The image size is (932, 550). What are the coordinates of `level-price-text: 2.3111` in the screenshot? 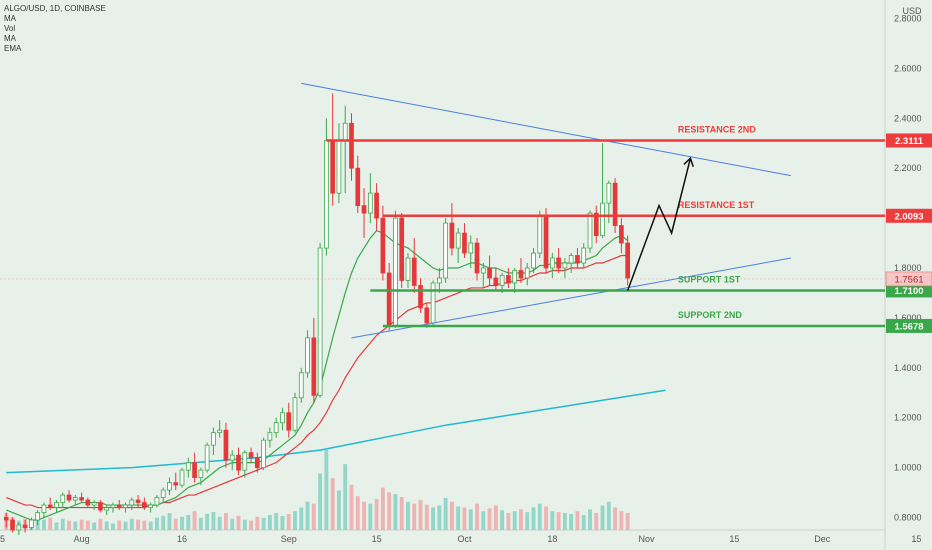 It's located at (909, 141).